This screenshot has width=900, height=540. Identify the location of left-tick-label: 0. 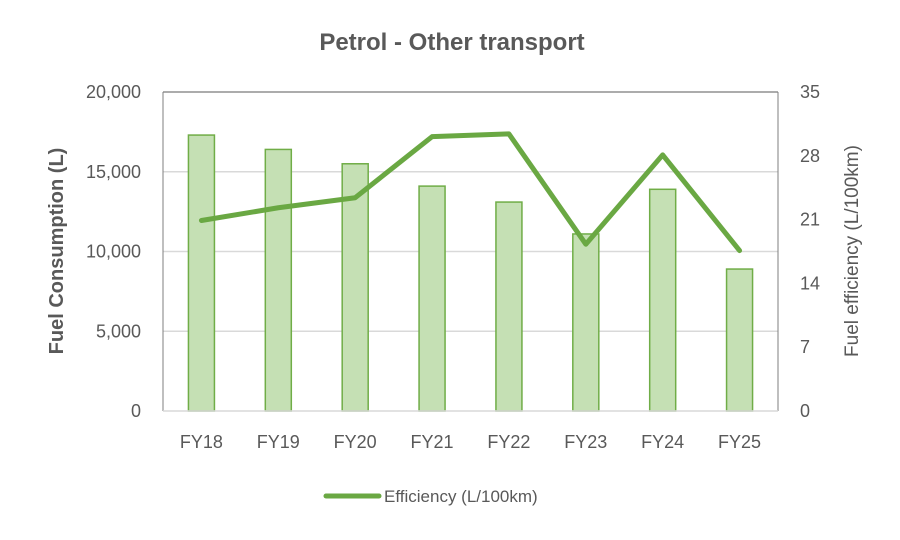
(136, 411).